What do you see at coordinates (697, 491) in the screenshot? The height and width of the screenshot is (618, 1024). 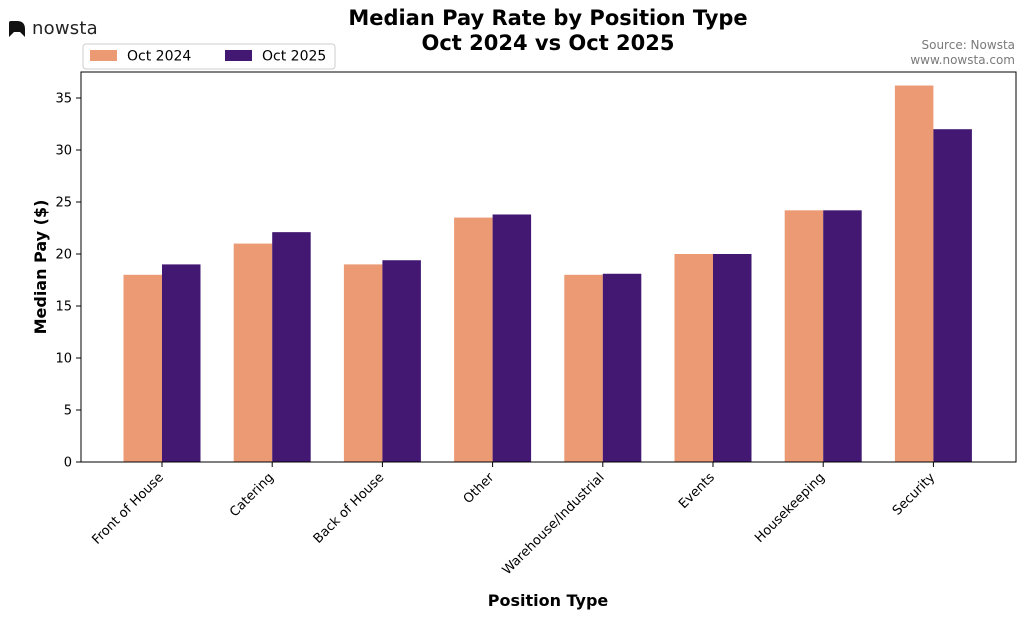 I see `x-tick-label: Events` at bounding box center [697, 491].